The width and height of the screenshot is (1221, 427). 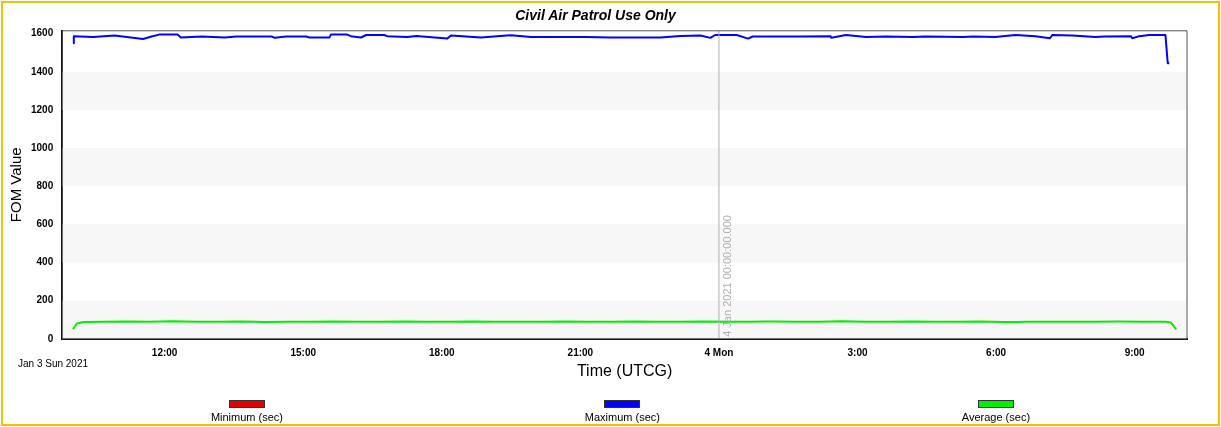 What do you see at coordinates (580, 352) in the screenshot?
I see `x-tick-label: 21:00` at bounding box center [580, 352].